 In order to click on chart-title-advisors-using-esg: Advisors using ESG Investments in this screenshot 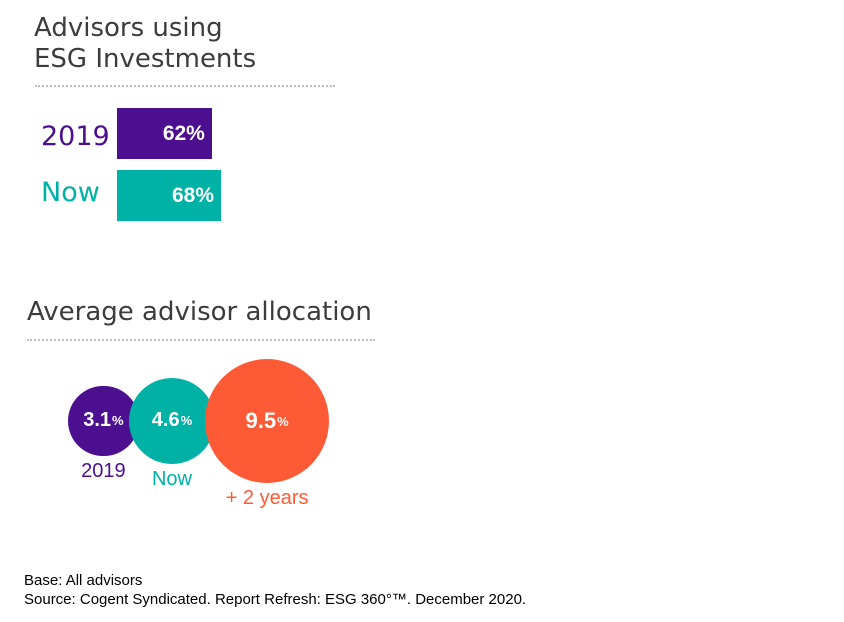, I will do `click(145, 44)`.